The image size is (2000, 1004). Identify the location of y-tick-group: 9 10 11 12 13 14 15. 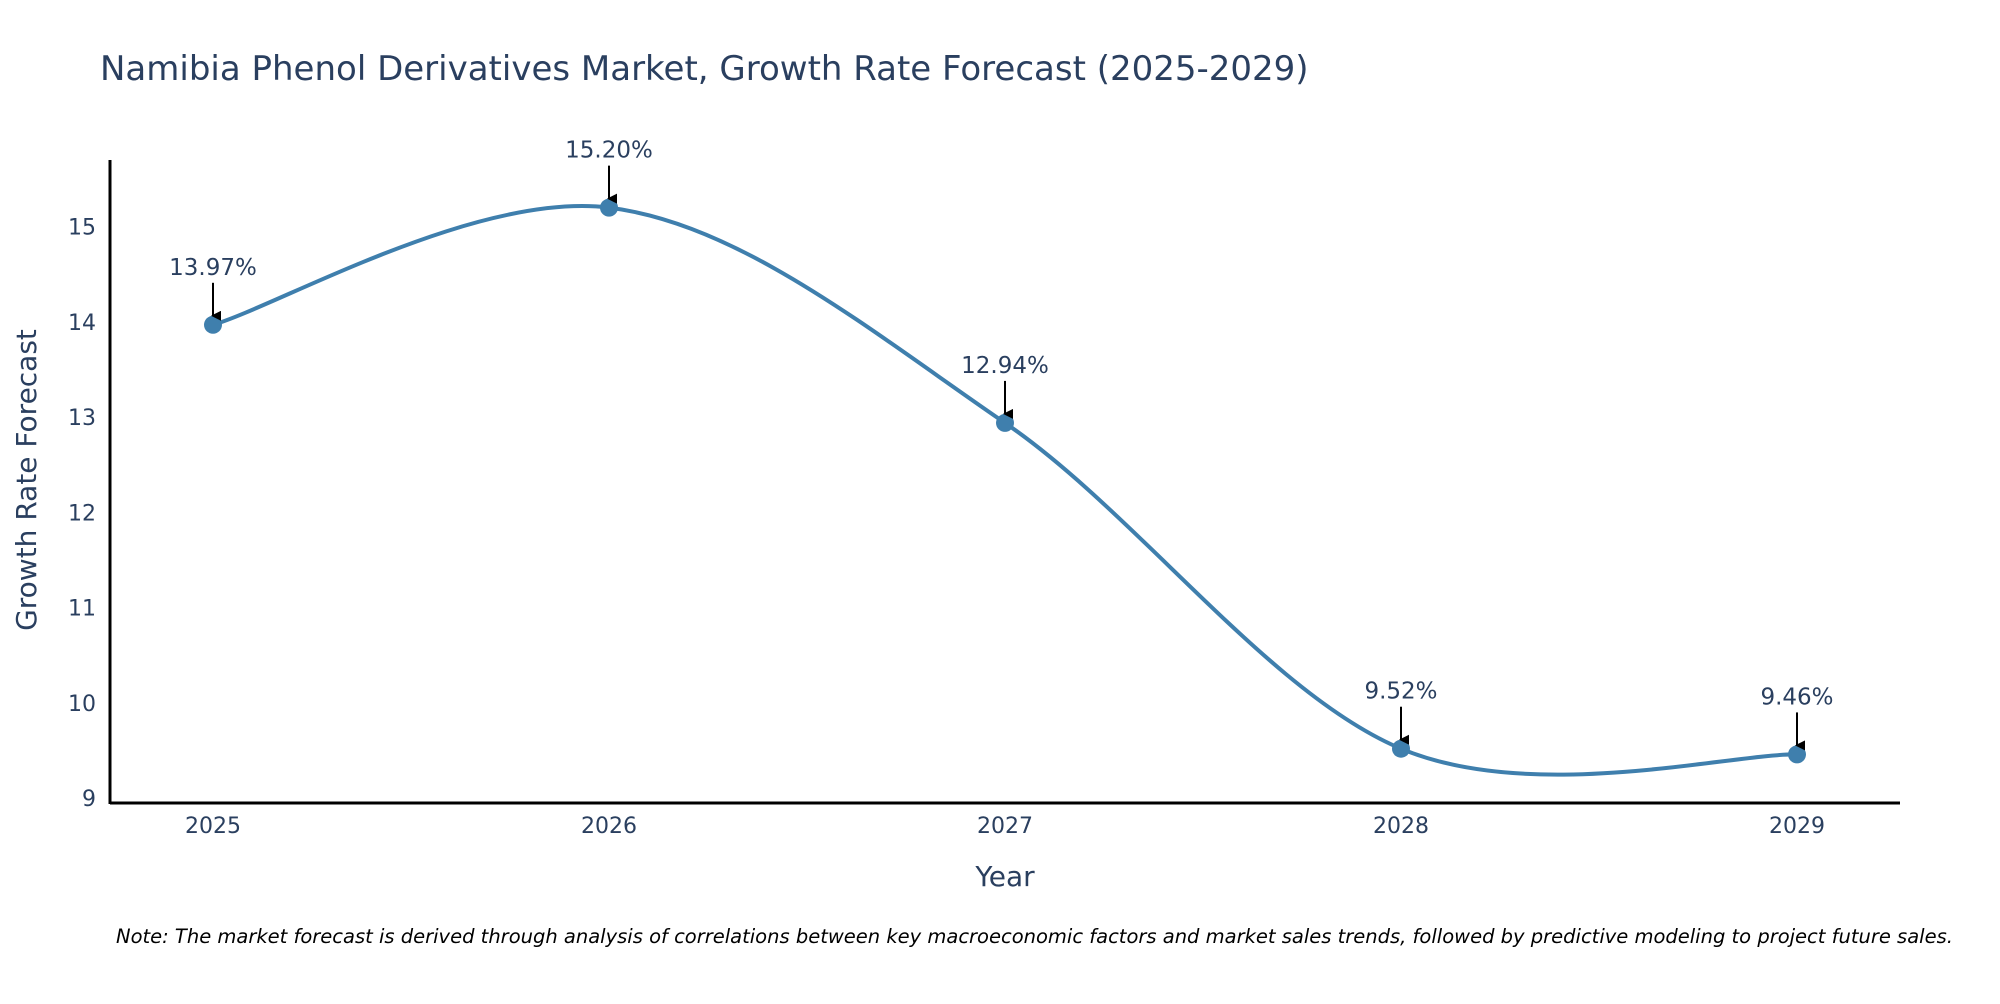
(82, 514).